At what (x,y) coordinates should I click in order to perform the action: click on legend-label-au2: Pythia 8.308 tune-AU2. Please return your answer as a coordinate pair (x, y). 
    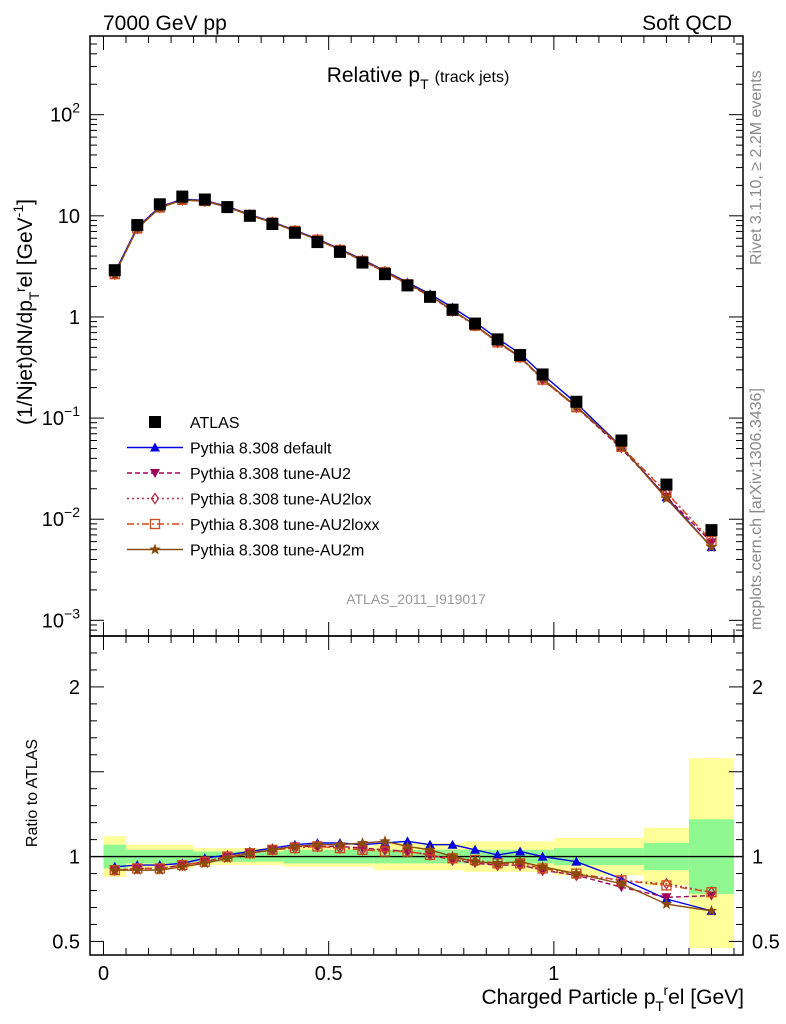
    Looking at the image, I should click on (270, 474).